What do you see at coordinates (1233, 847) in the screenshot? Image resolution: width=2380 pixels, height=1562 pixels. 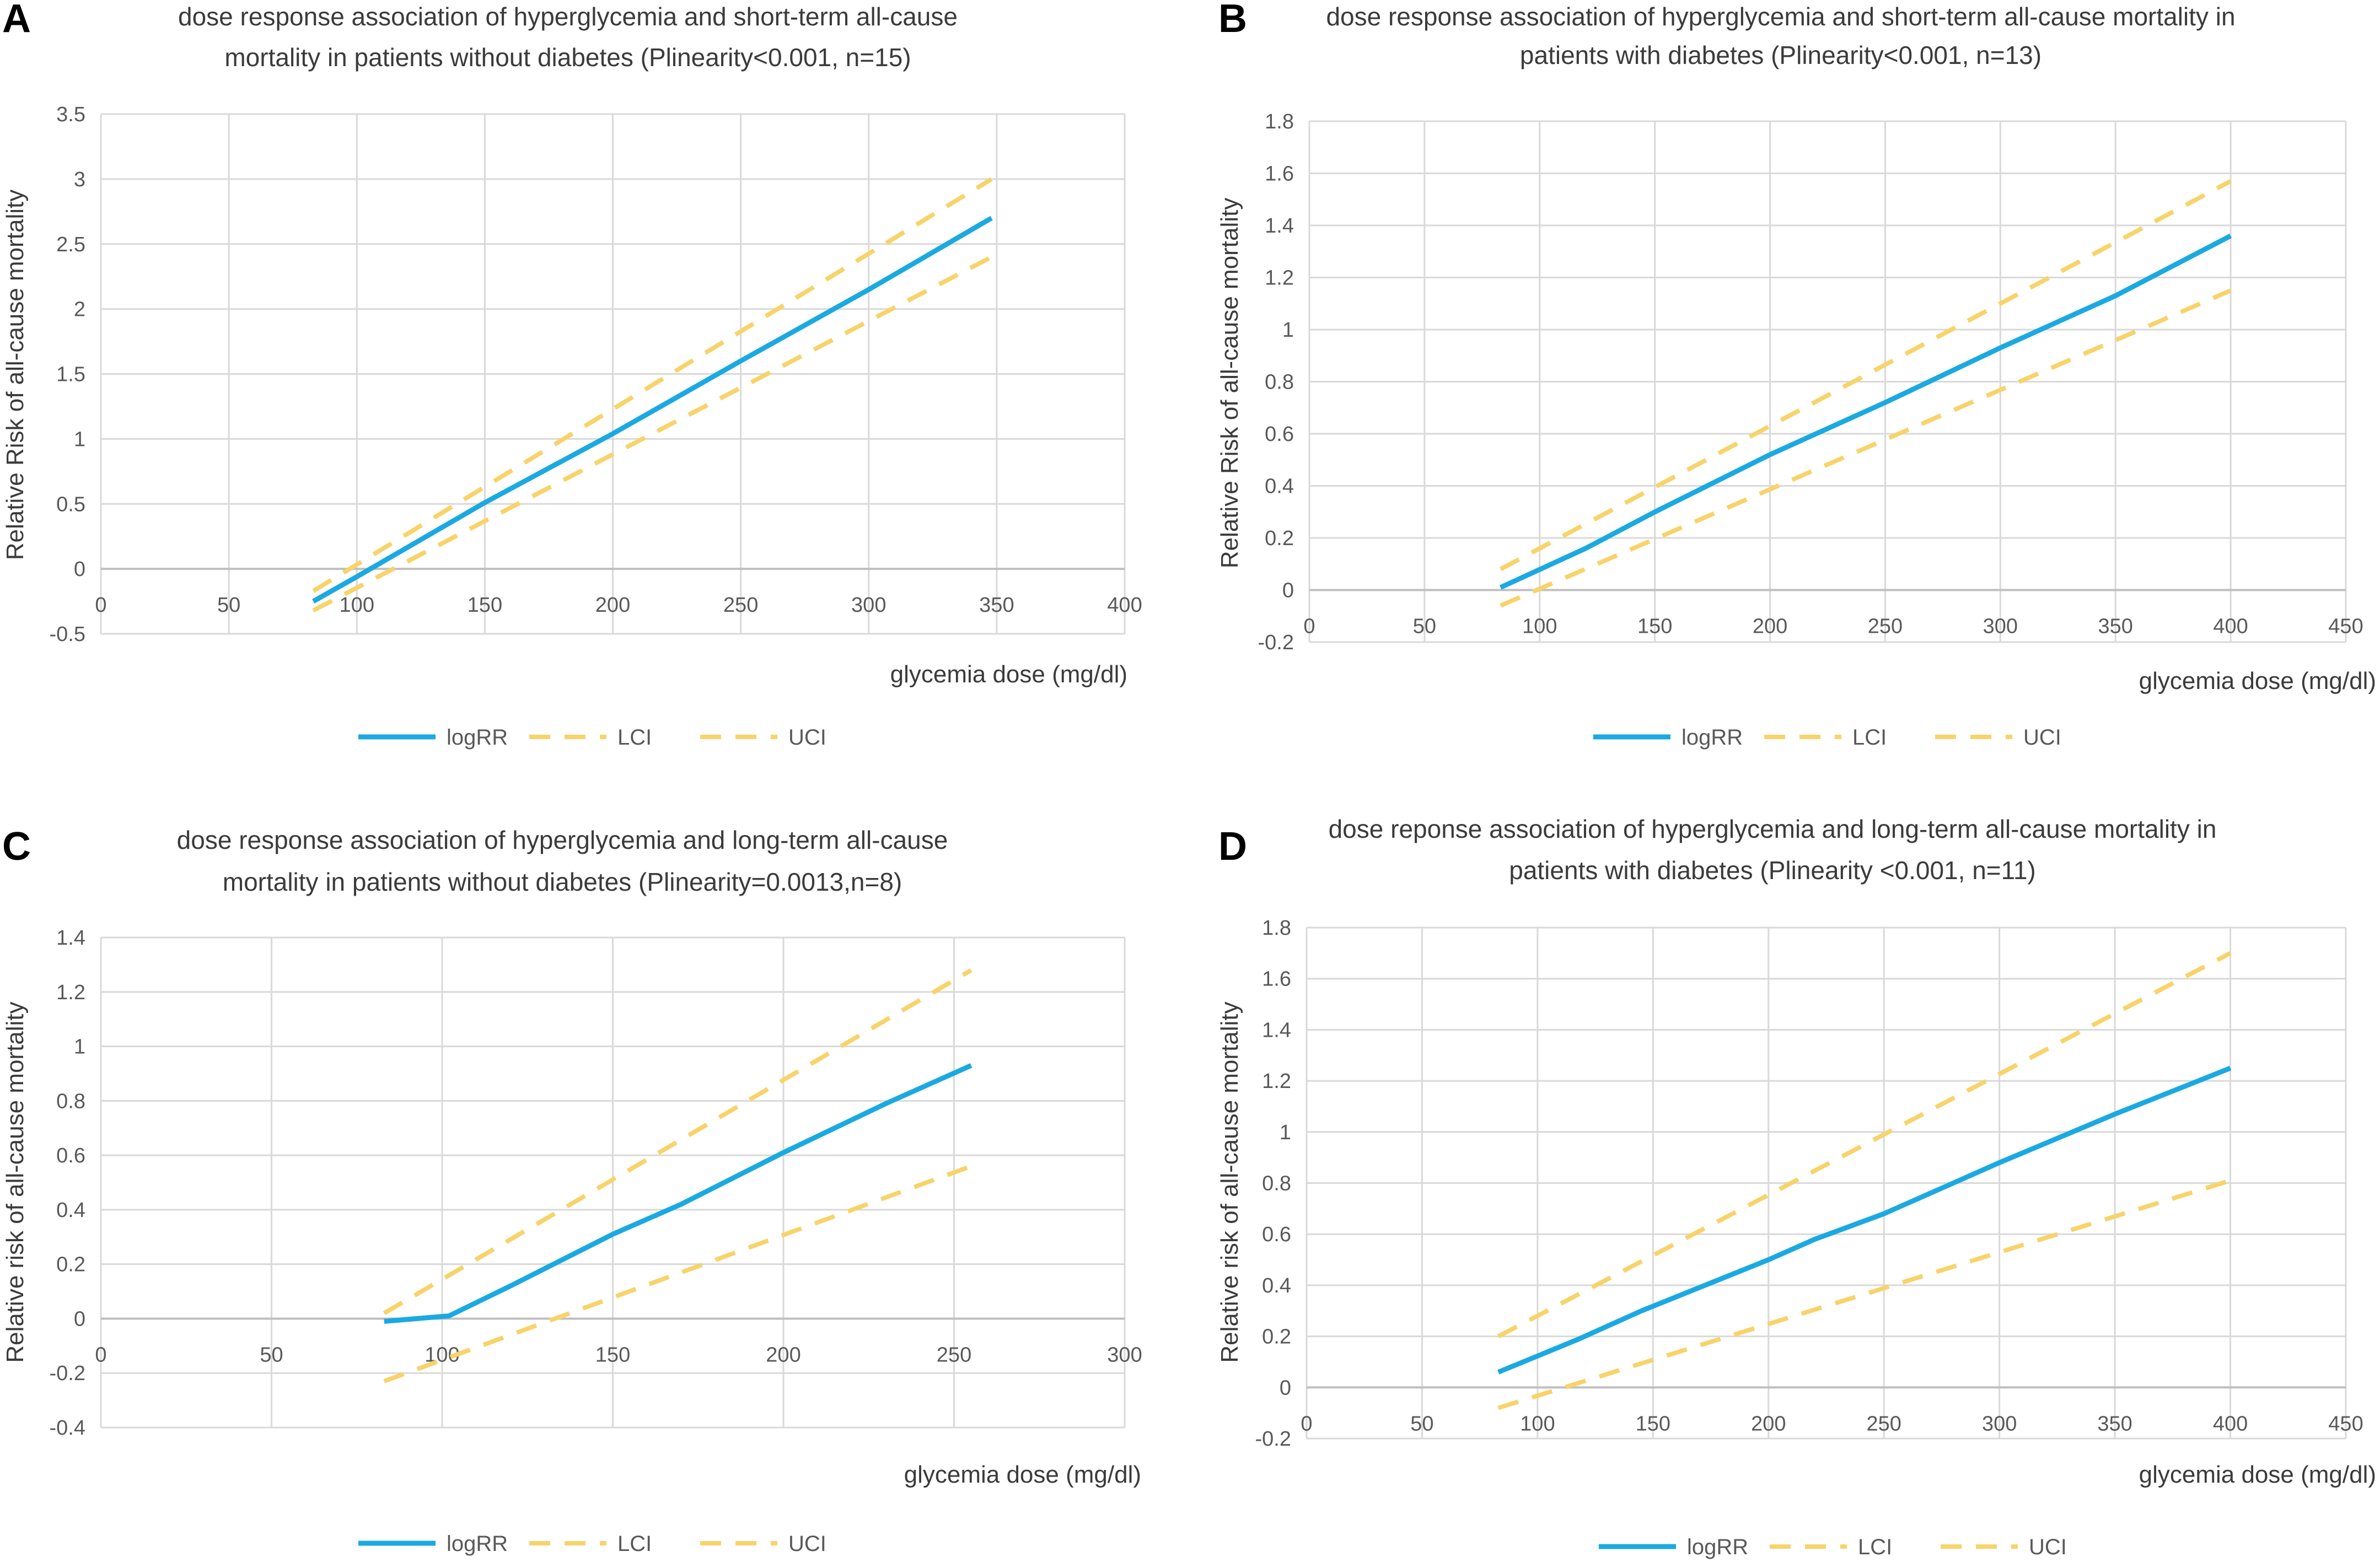 I see `panel-letter-d: D` at bounding box center [1233, 847].